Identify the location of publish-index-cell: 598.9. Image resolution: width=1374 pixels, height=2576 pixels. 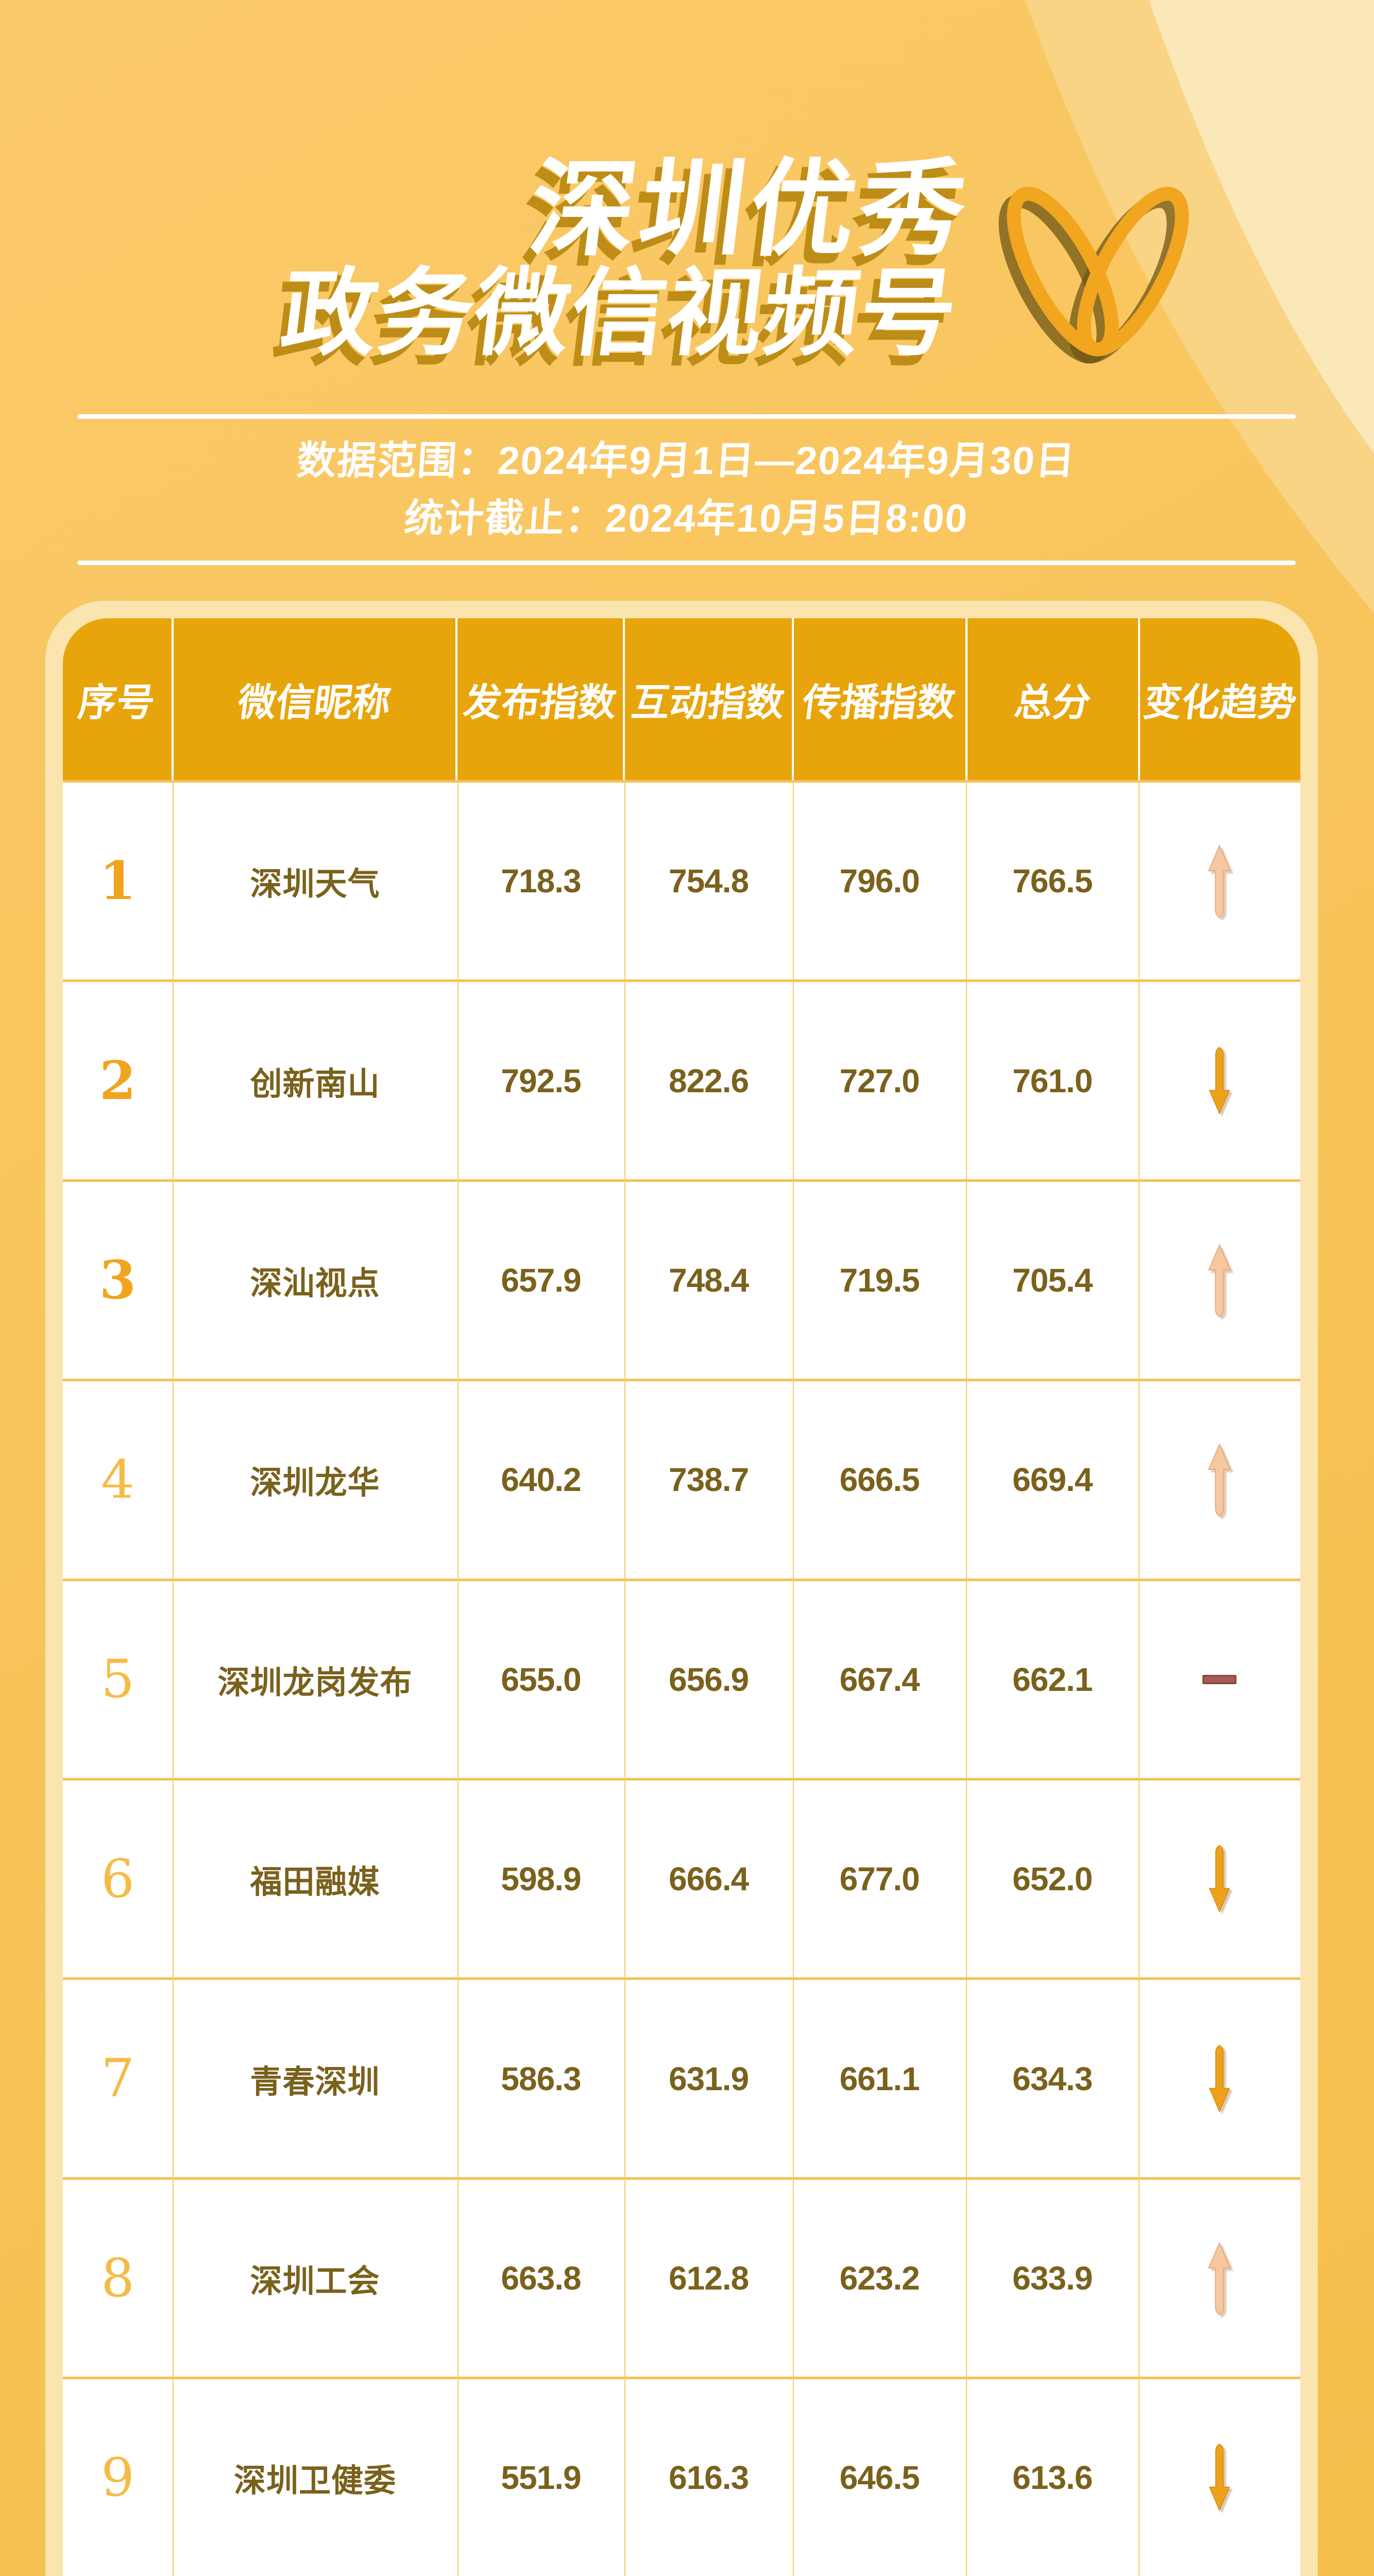
(541, 1879).